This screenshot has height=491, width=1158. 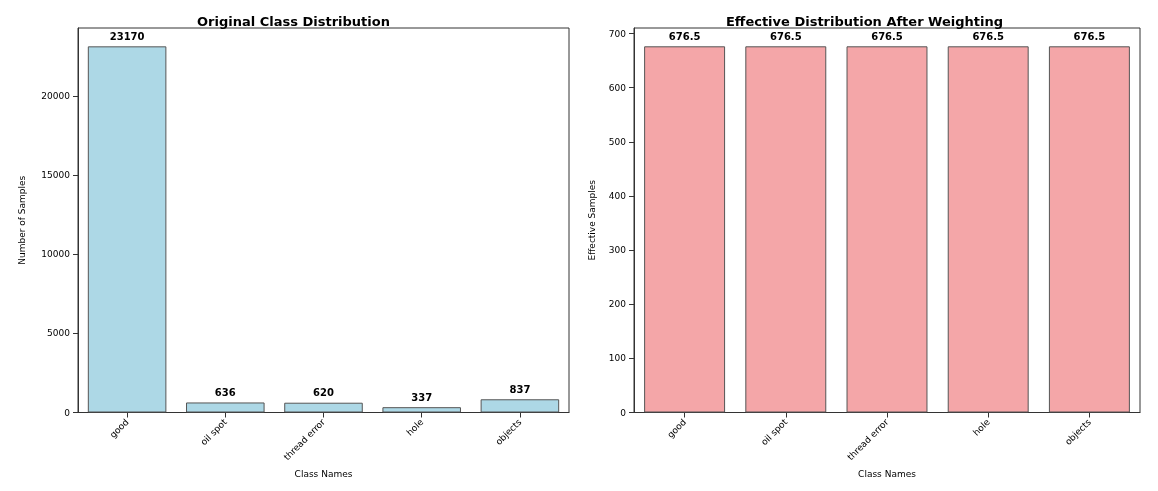 I want to click on data-label: 837, so click(x=520, y=389).